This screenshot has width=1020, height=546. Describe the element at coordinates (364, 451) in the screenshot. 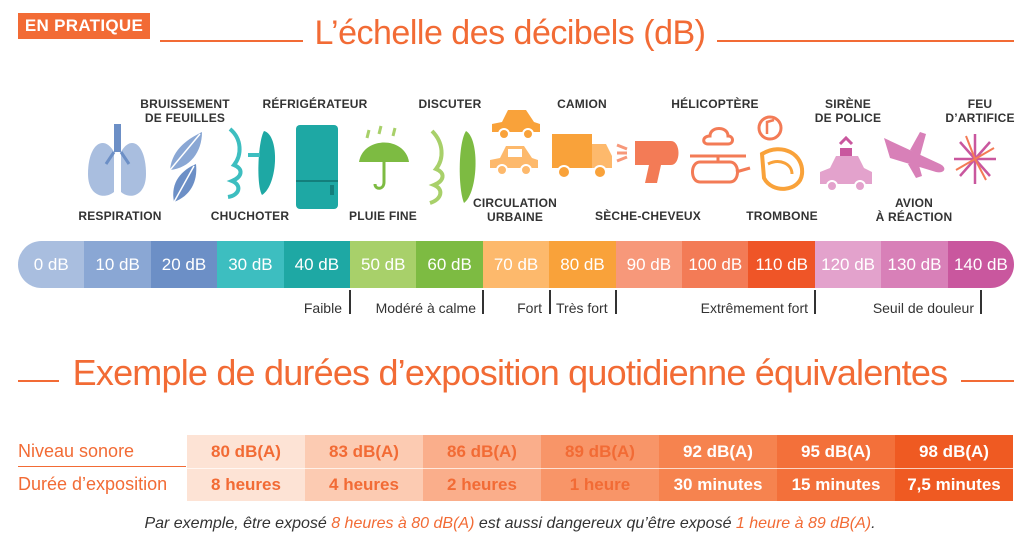

I see `table-cell-level: 83 dB(A)` at that location.